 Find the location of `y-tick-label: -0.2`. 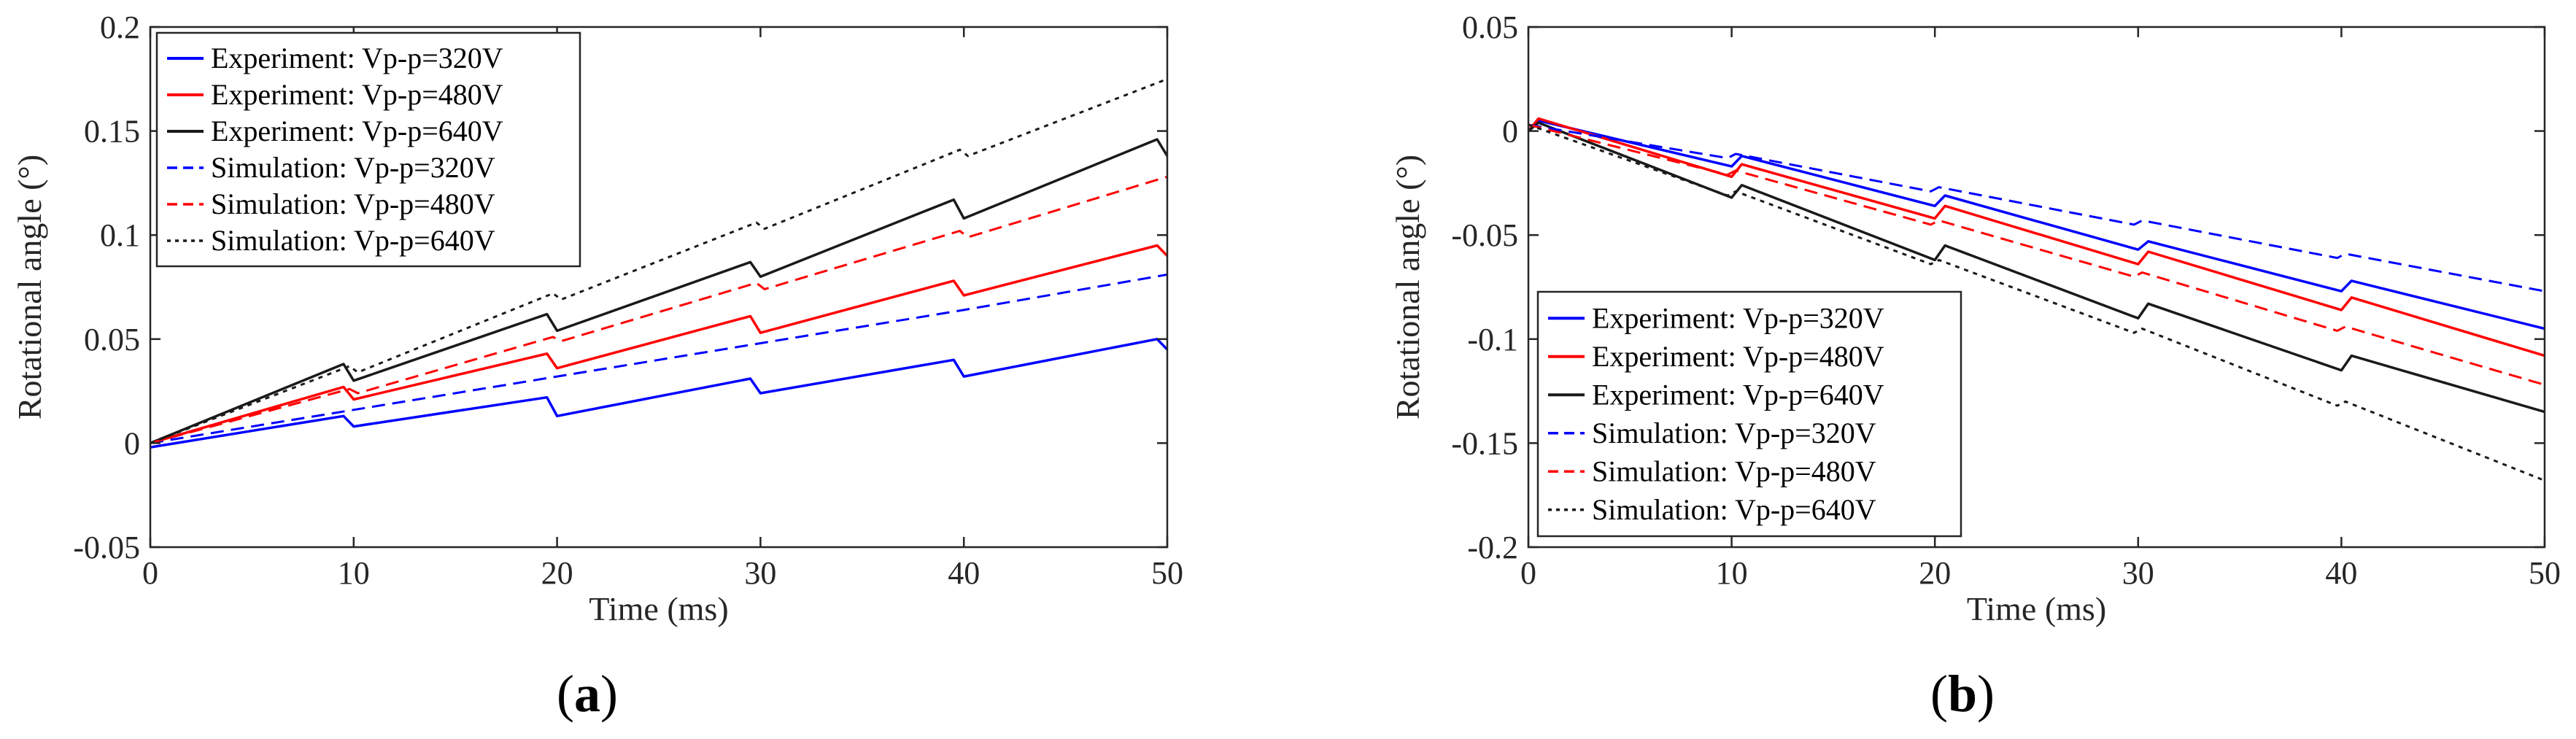

y-tick-label: -0.2 is located at coordinates (1492, 547).